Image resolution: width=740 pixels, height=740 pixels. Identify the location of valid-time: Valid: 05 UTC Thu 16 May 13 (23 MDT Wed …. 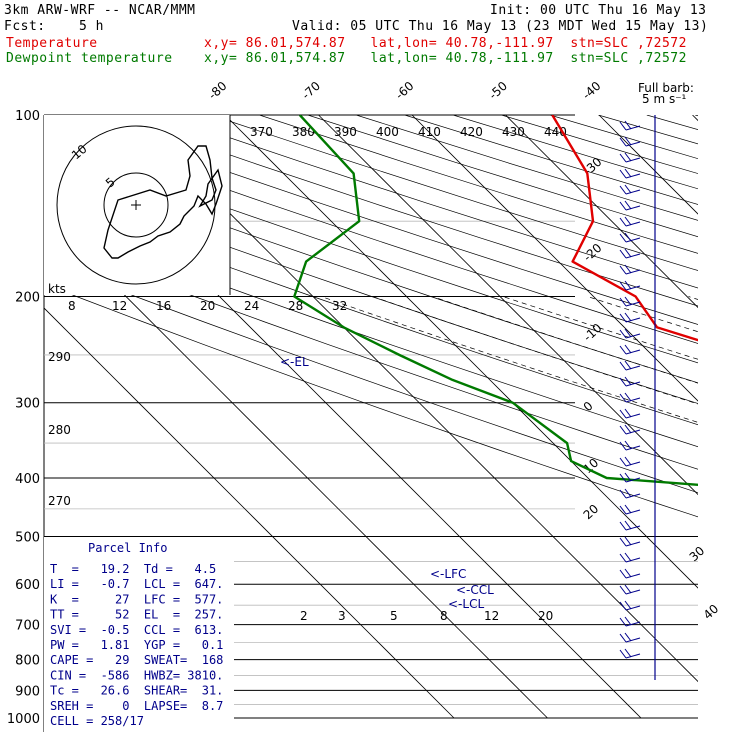
(500, 26).